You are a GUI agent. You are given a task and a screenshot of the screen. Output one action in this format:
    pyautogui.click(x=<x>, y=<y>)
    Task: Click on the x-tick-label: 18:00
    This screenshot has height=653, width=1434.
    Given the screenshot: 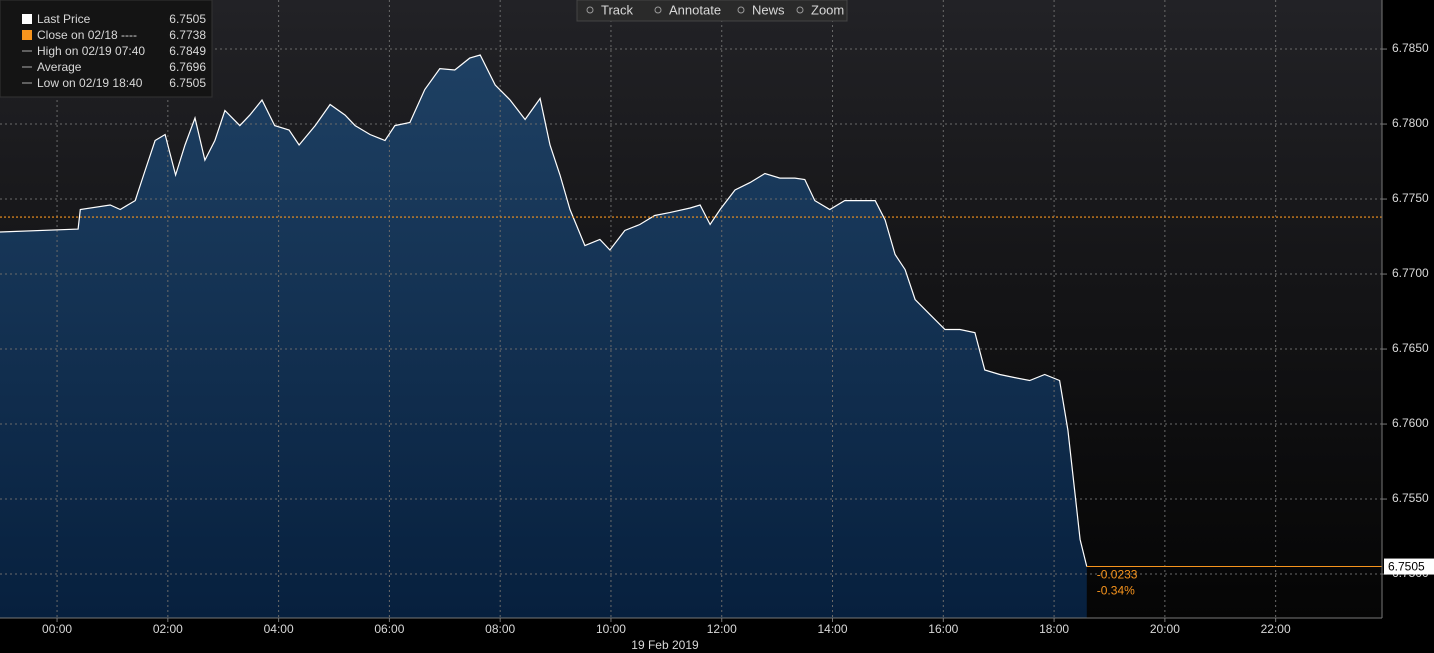 What is the action you would take?
    pyautogui.click(x=1054, y=629)
    